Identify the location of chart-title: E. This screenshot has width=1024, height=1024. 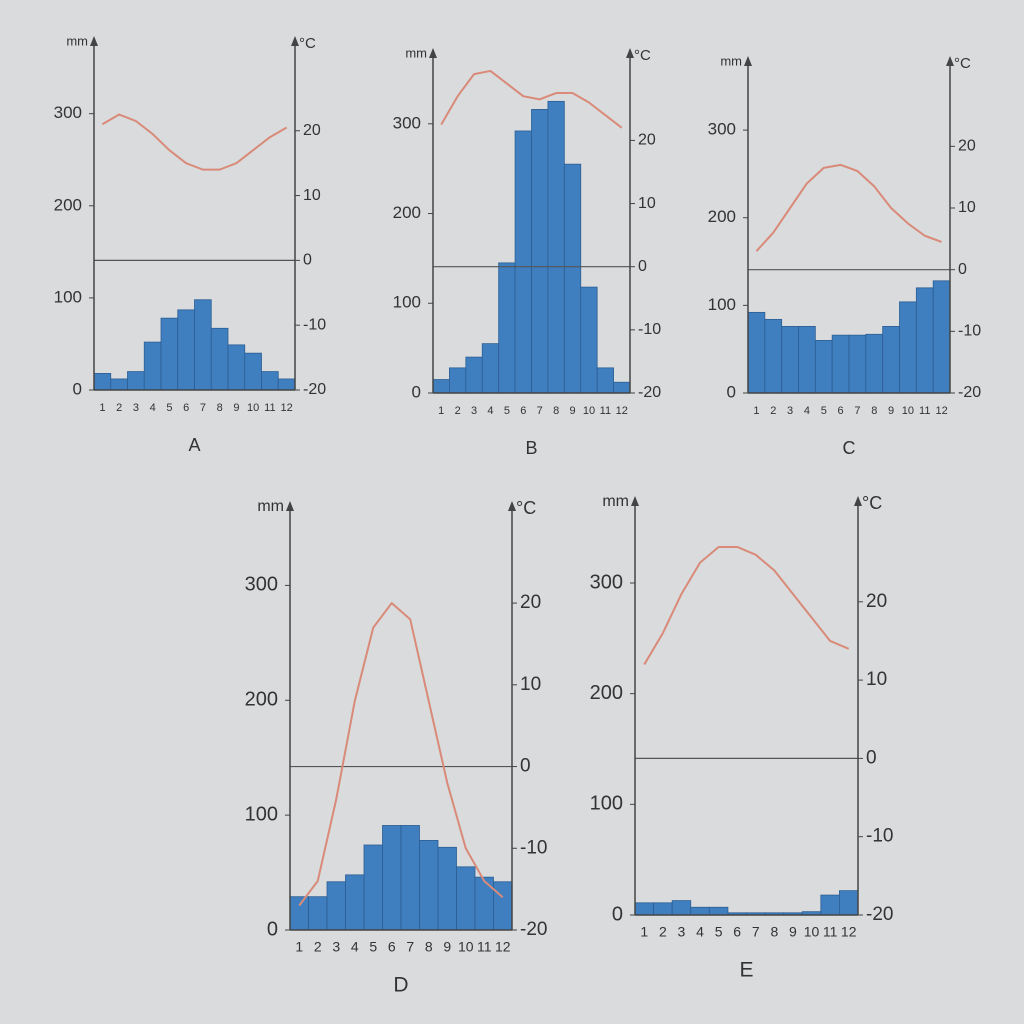
(746, 970).